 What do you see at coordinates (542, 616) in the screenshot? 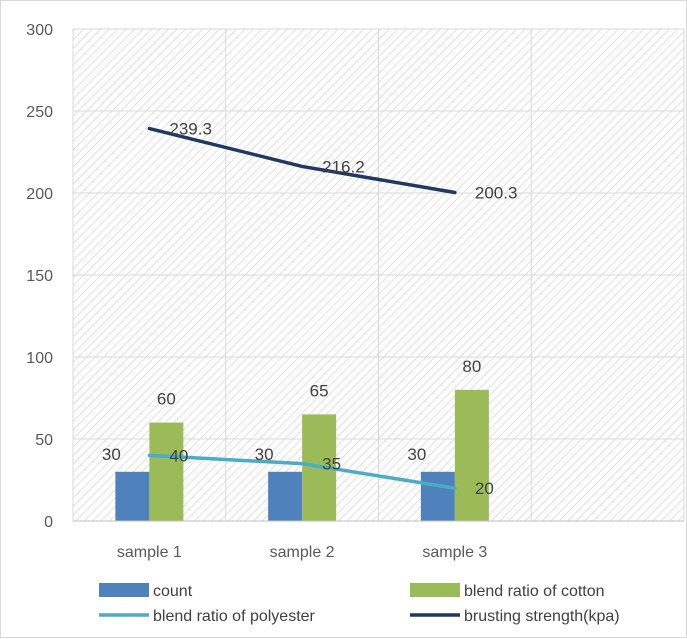
I see `legend-label: brusting strength(kpa)` at bounding box center [542, 616].